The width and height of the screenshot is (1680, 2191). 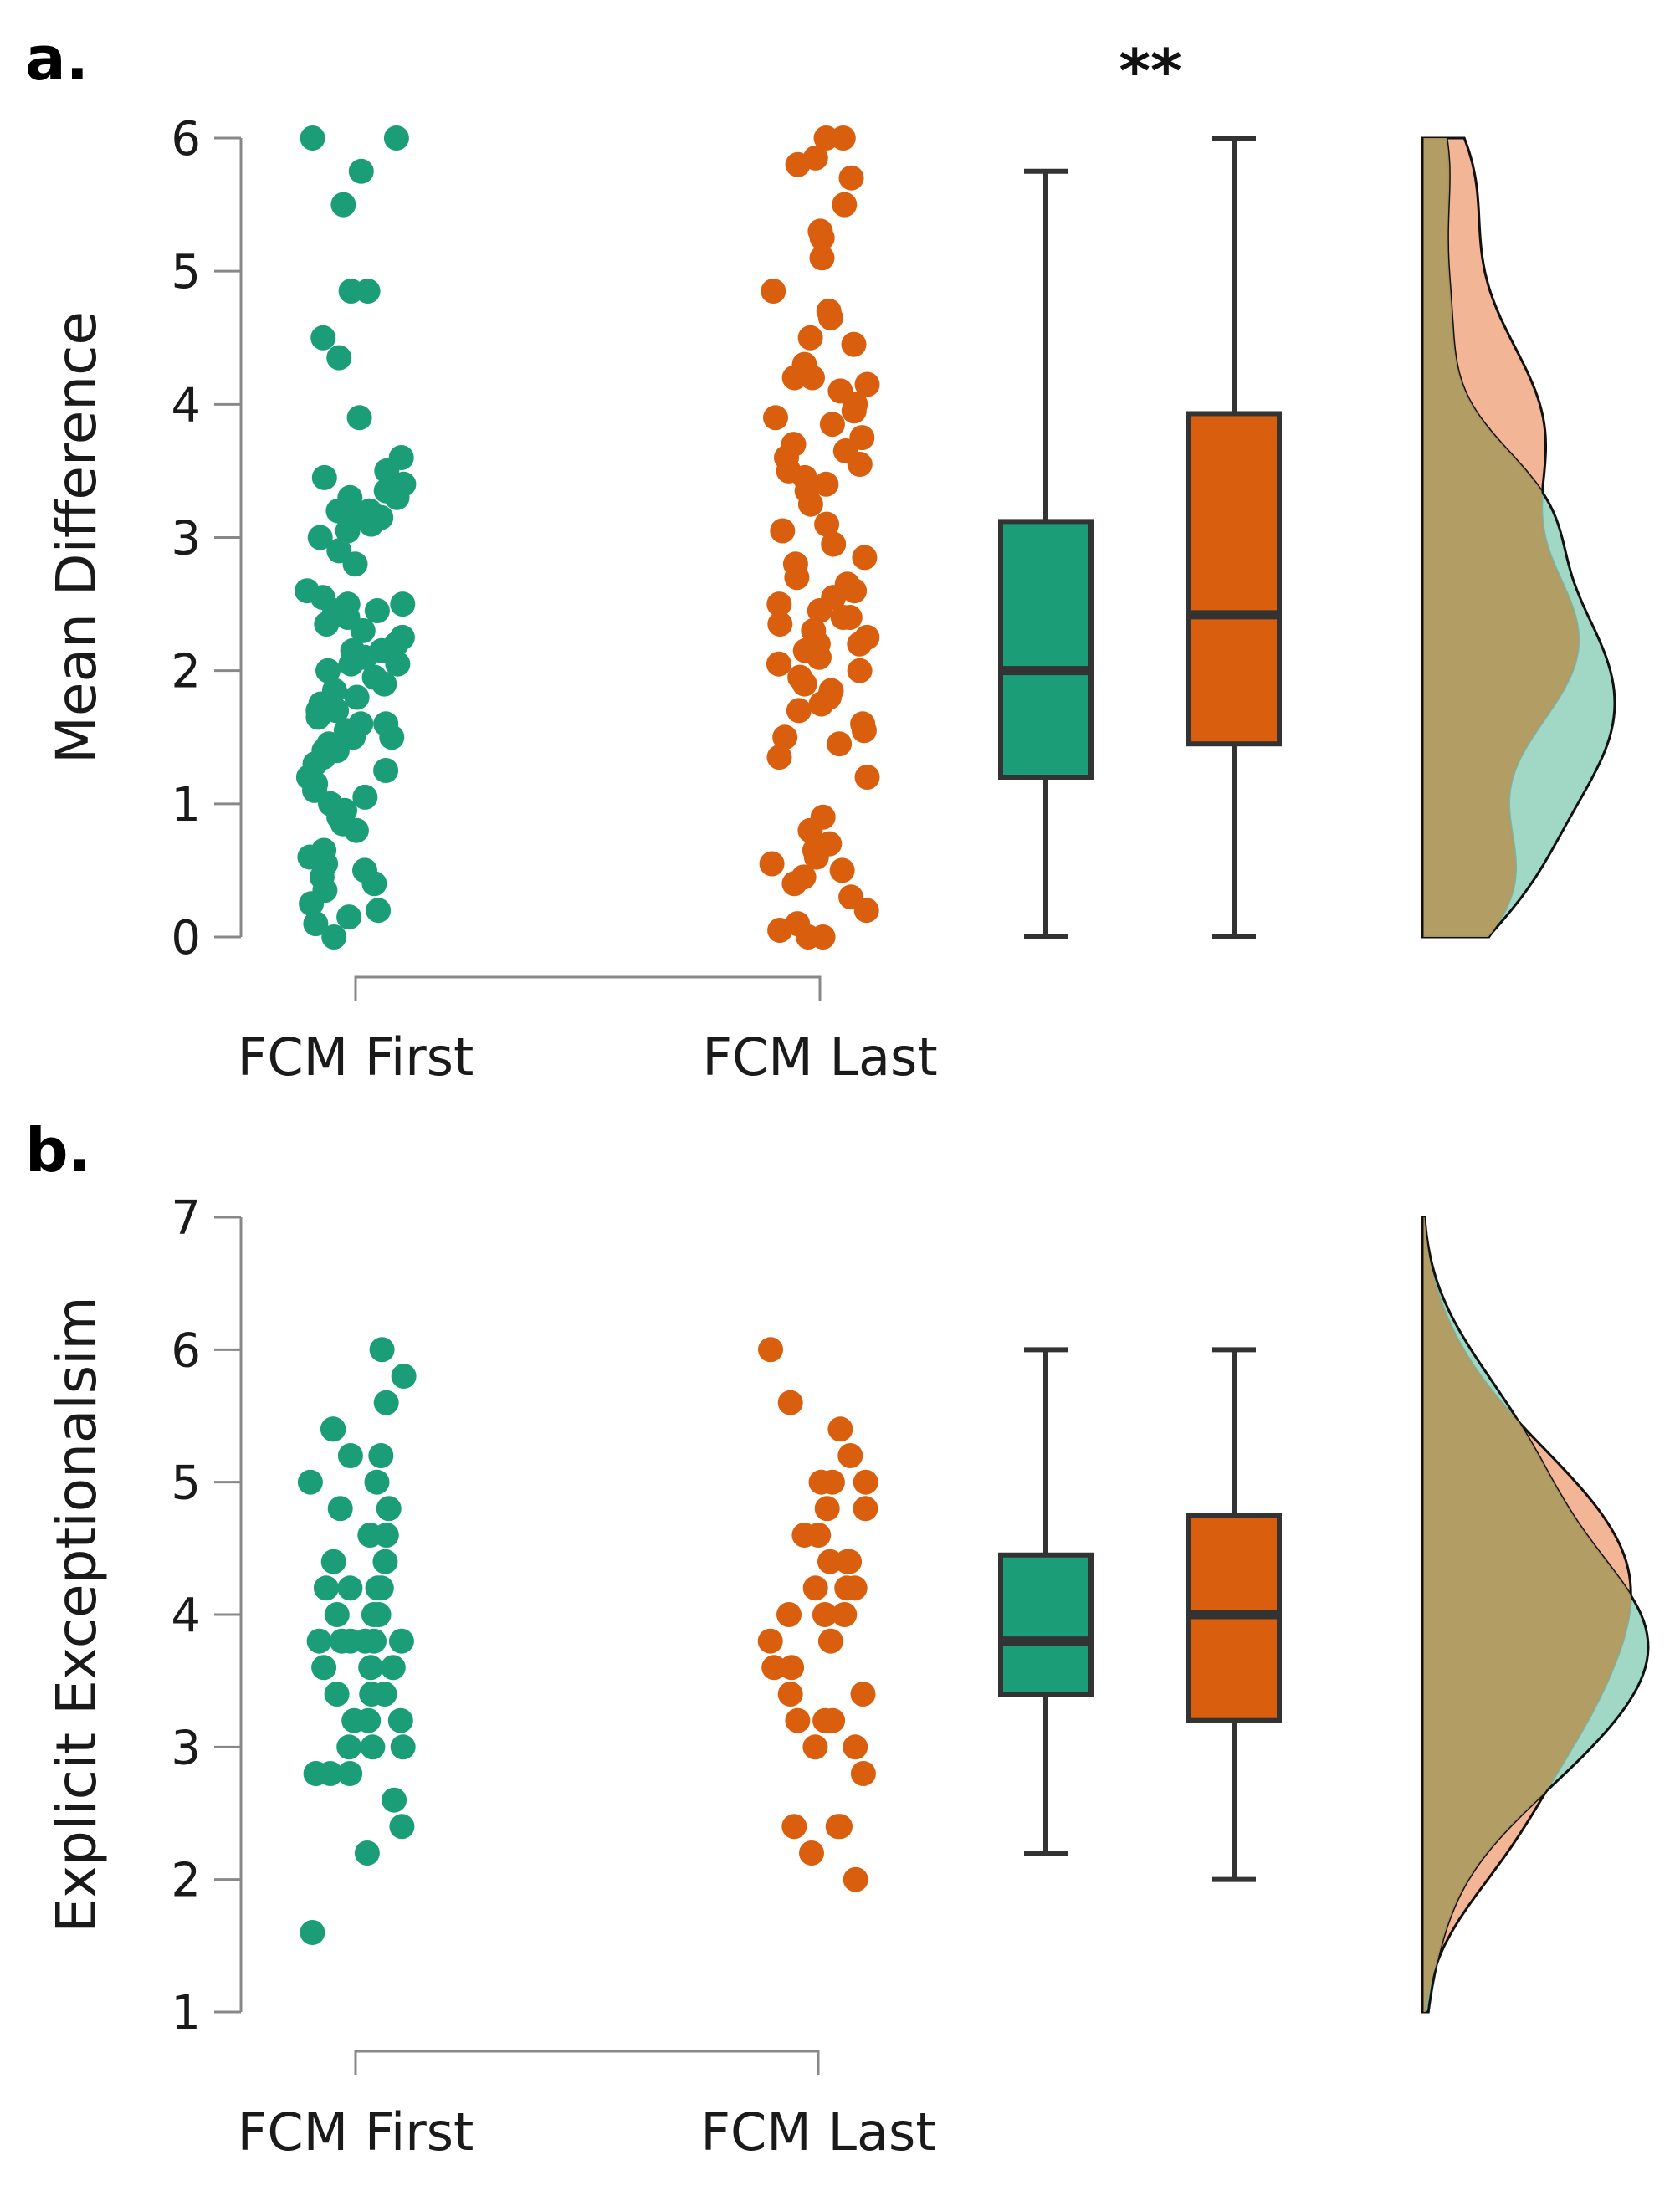 I want to click on panel-label: a., so click(x=57, y=58).